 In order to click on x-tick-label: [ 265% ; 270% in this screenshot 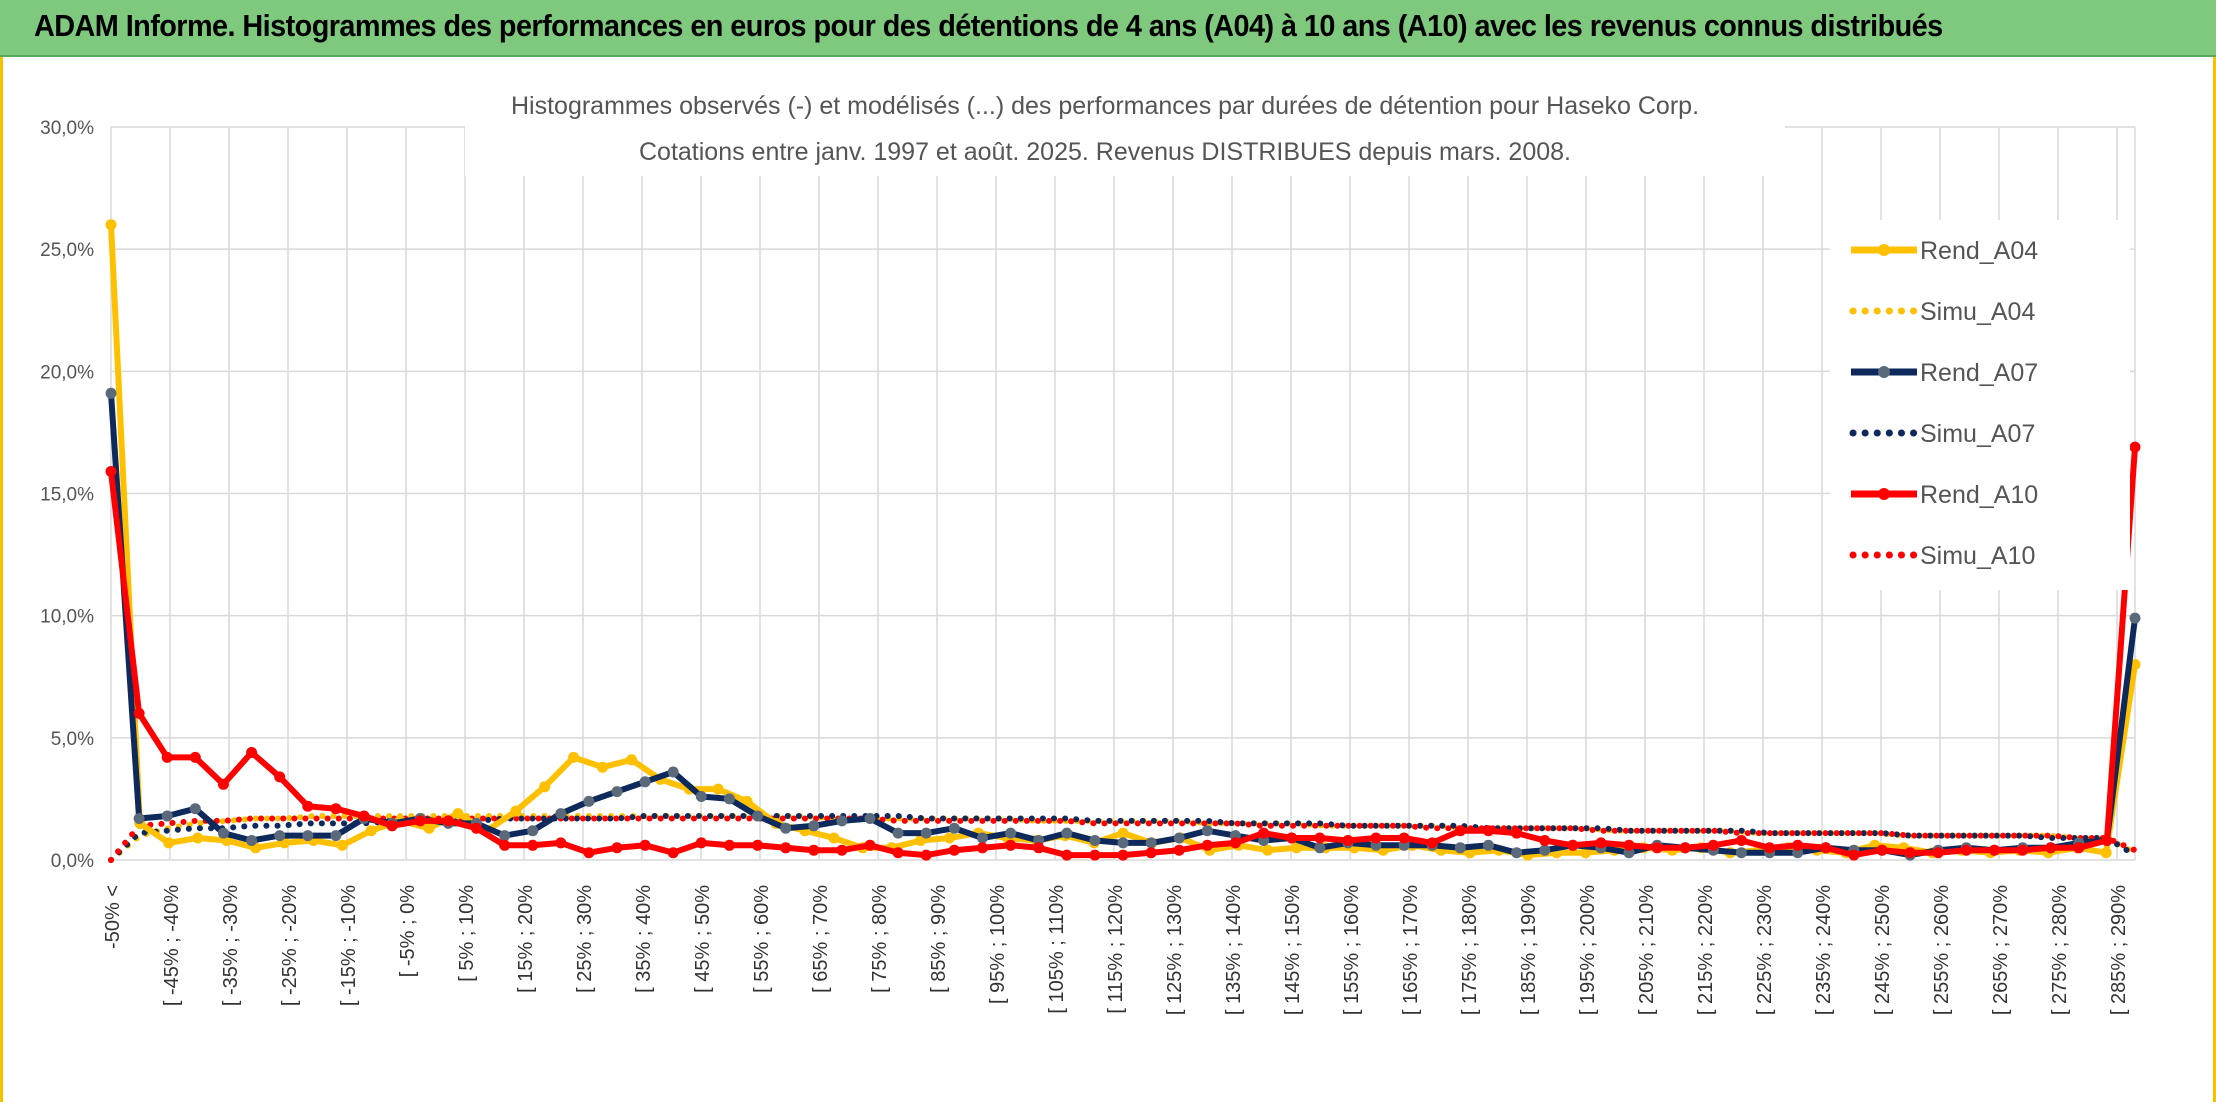, I will do `click(2001, 950)`.